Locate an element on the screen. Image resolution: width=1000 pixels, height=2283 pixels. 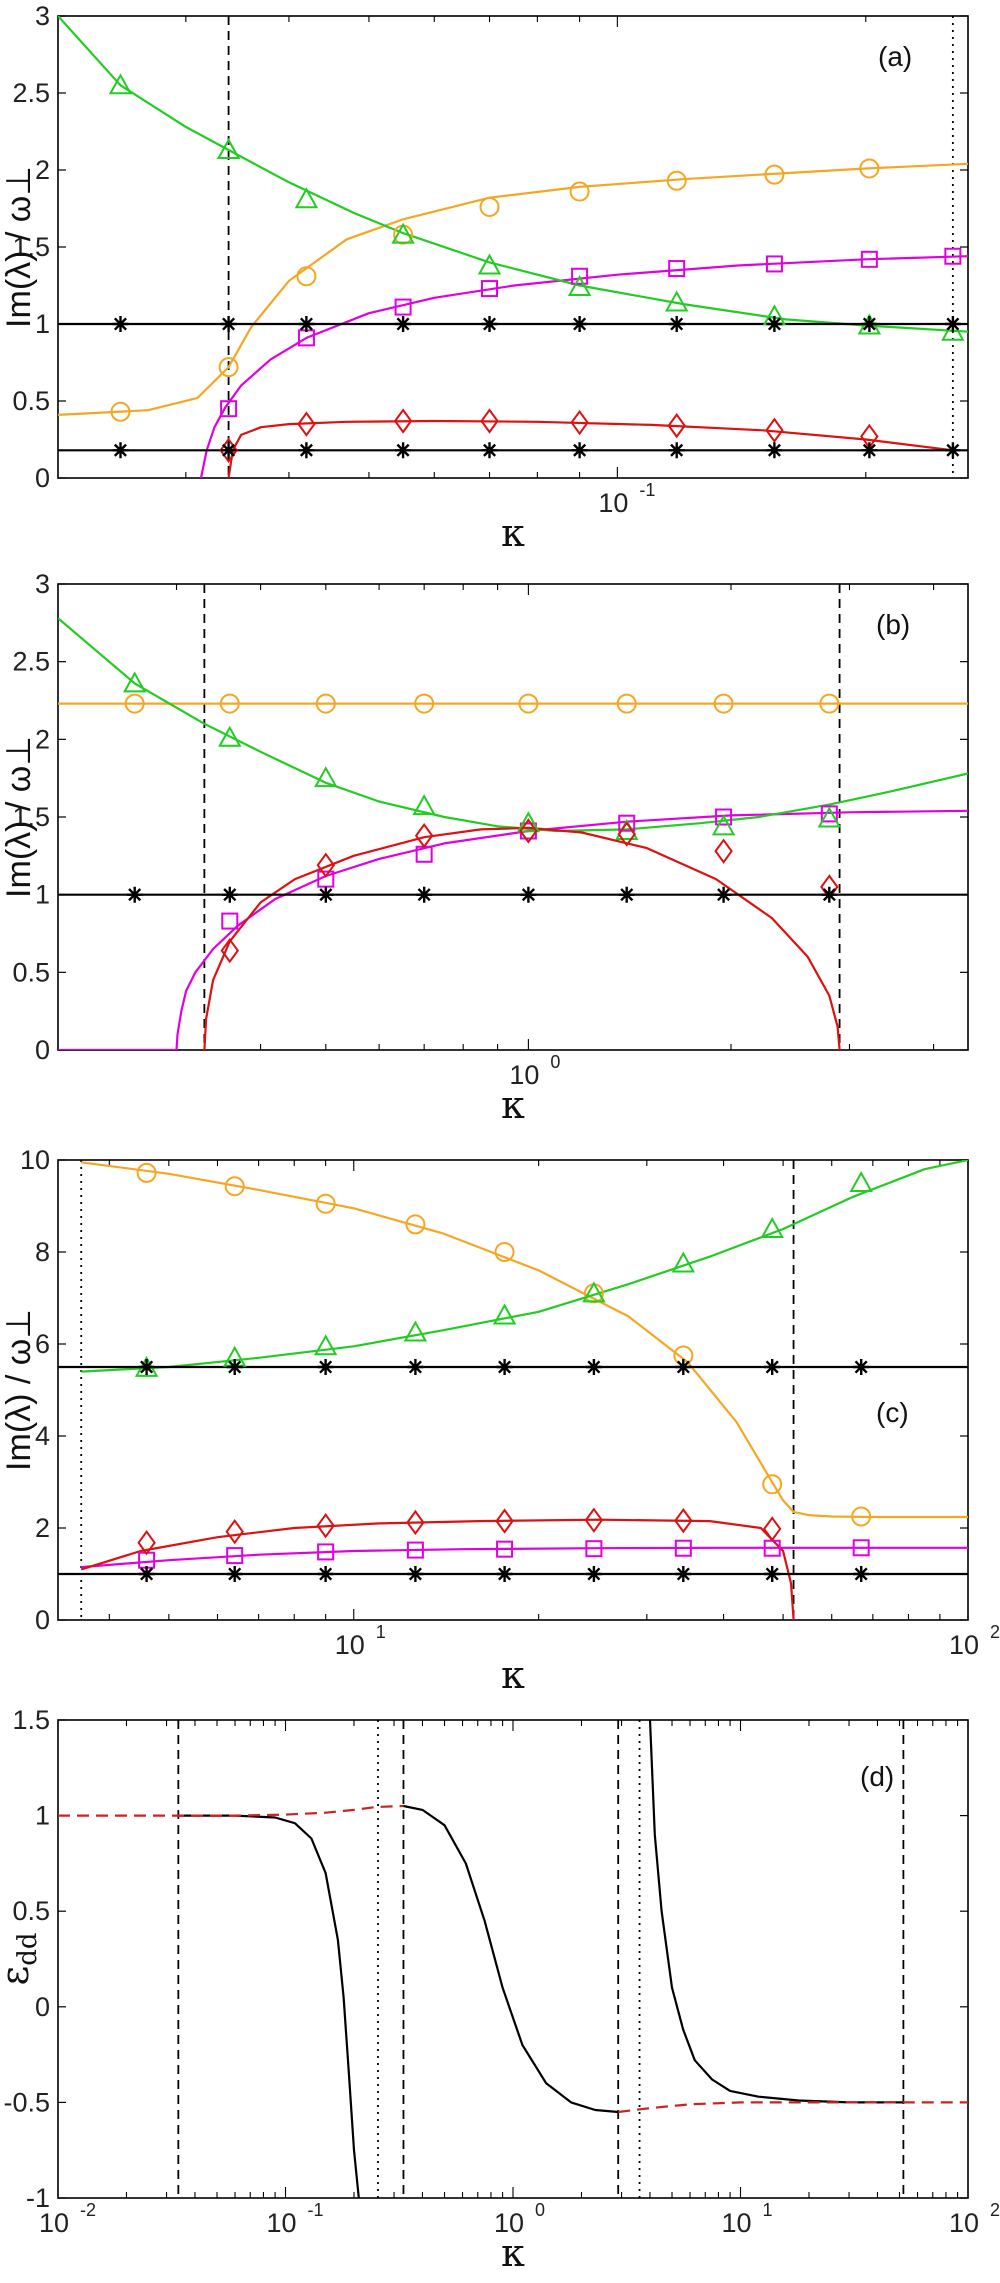
x-tick-exponent: 2 is located at coordinates (995, 1632).